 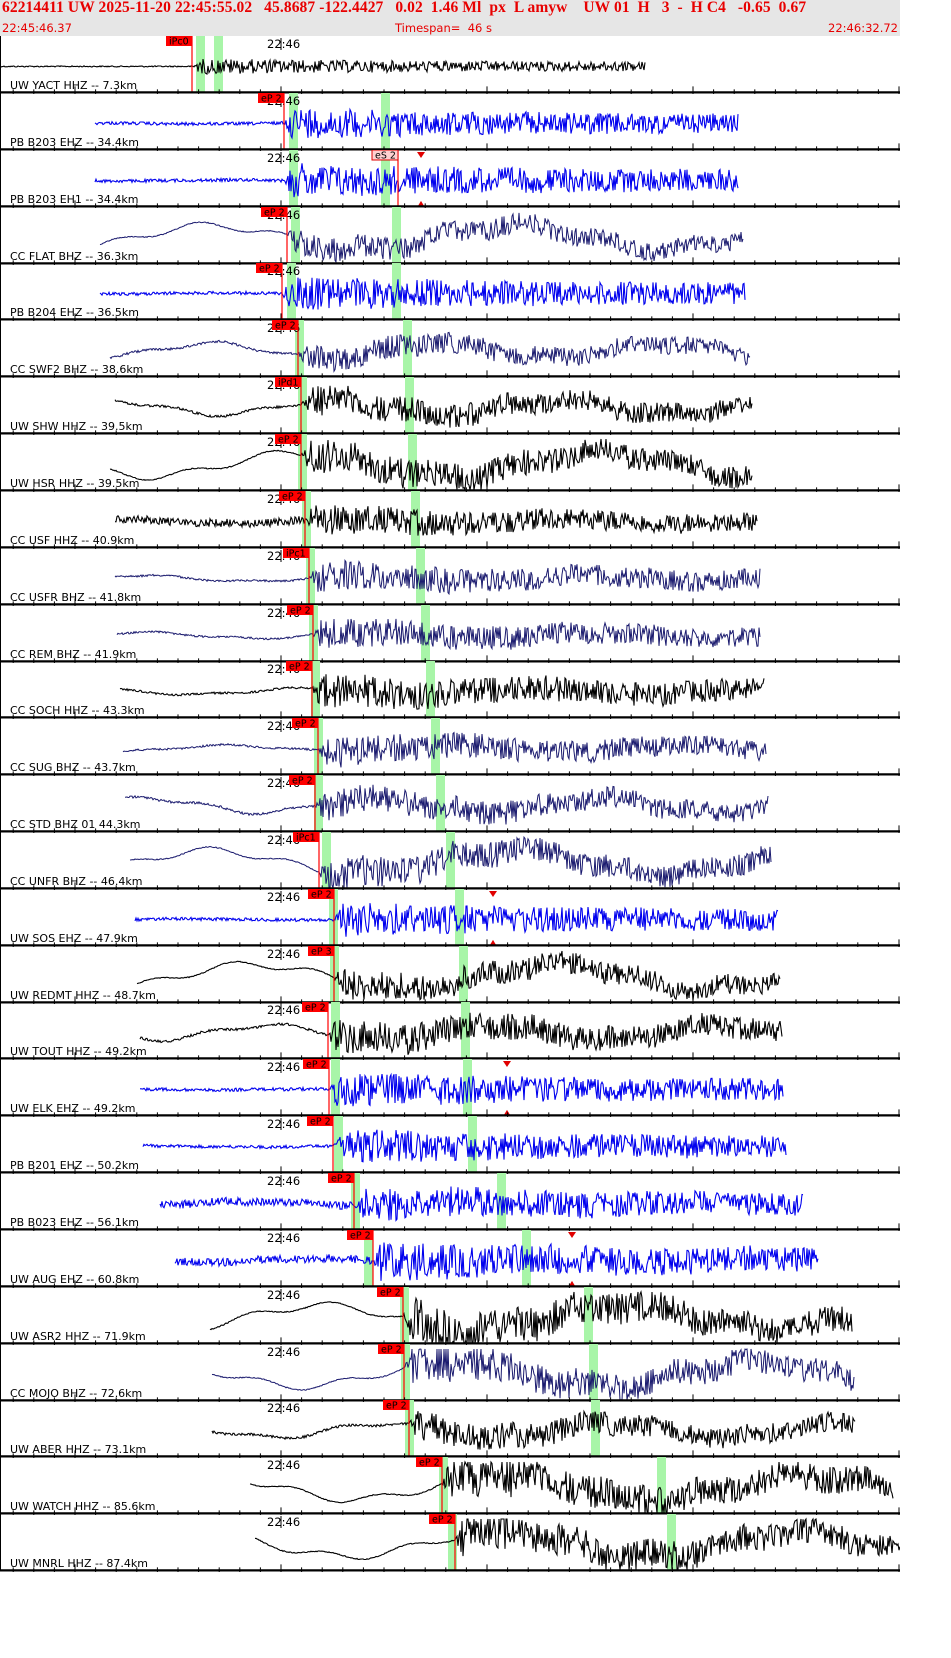 What do you see at coordinates (74, 312) in the screenshot?
I see `station-label: PB B204 EHZ -- 36.5km` at bounding box center [74, 312].